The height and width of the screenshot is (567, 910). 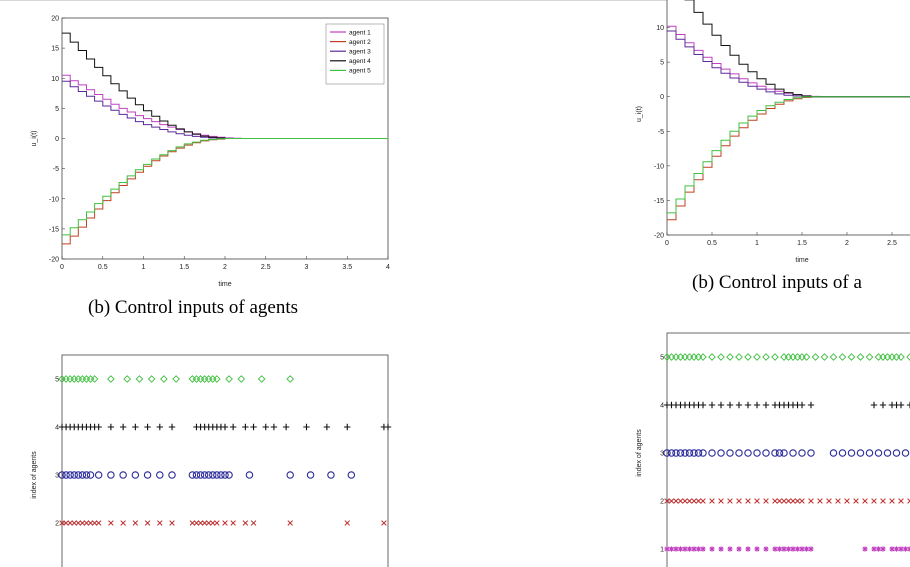 What do you see at coordinates (34, 139) in the screenshot?
I see `y-axis-label: u_i(t)` at bounding box center [34, 139].